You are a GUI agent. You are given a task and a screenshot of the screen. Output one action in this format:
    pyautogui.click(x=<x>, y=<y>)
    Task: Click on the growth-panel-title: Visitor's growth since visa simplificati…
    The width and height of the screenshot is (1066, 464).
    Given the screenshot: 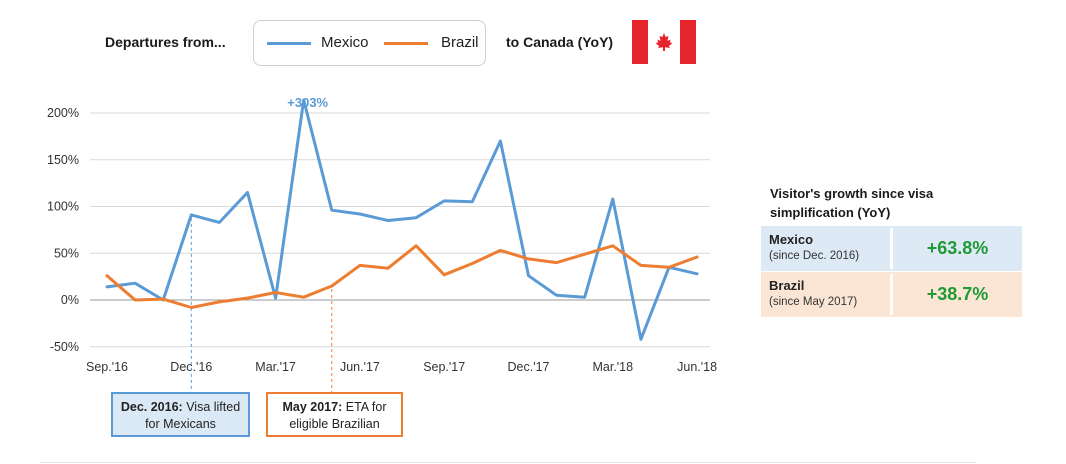 What is the action you would take?
    pyautogui.click(x=851, y=203)
    